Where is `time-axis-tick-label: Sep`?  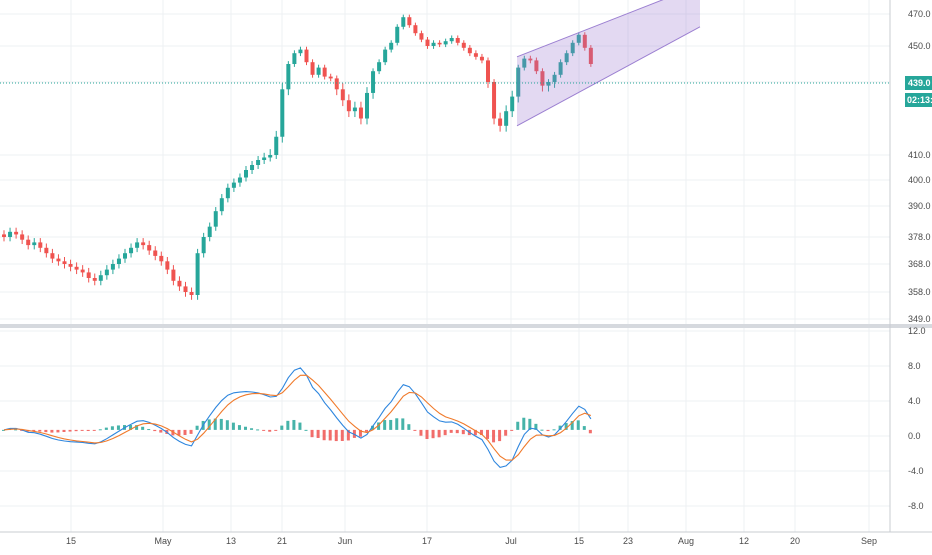 time-axis-tick-label: Sep is located at coordinates (869, 541).